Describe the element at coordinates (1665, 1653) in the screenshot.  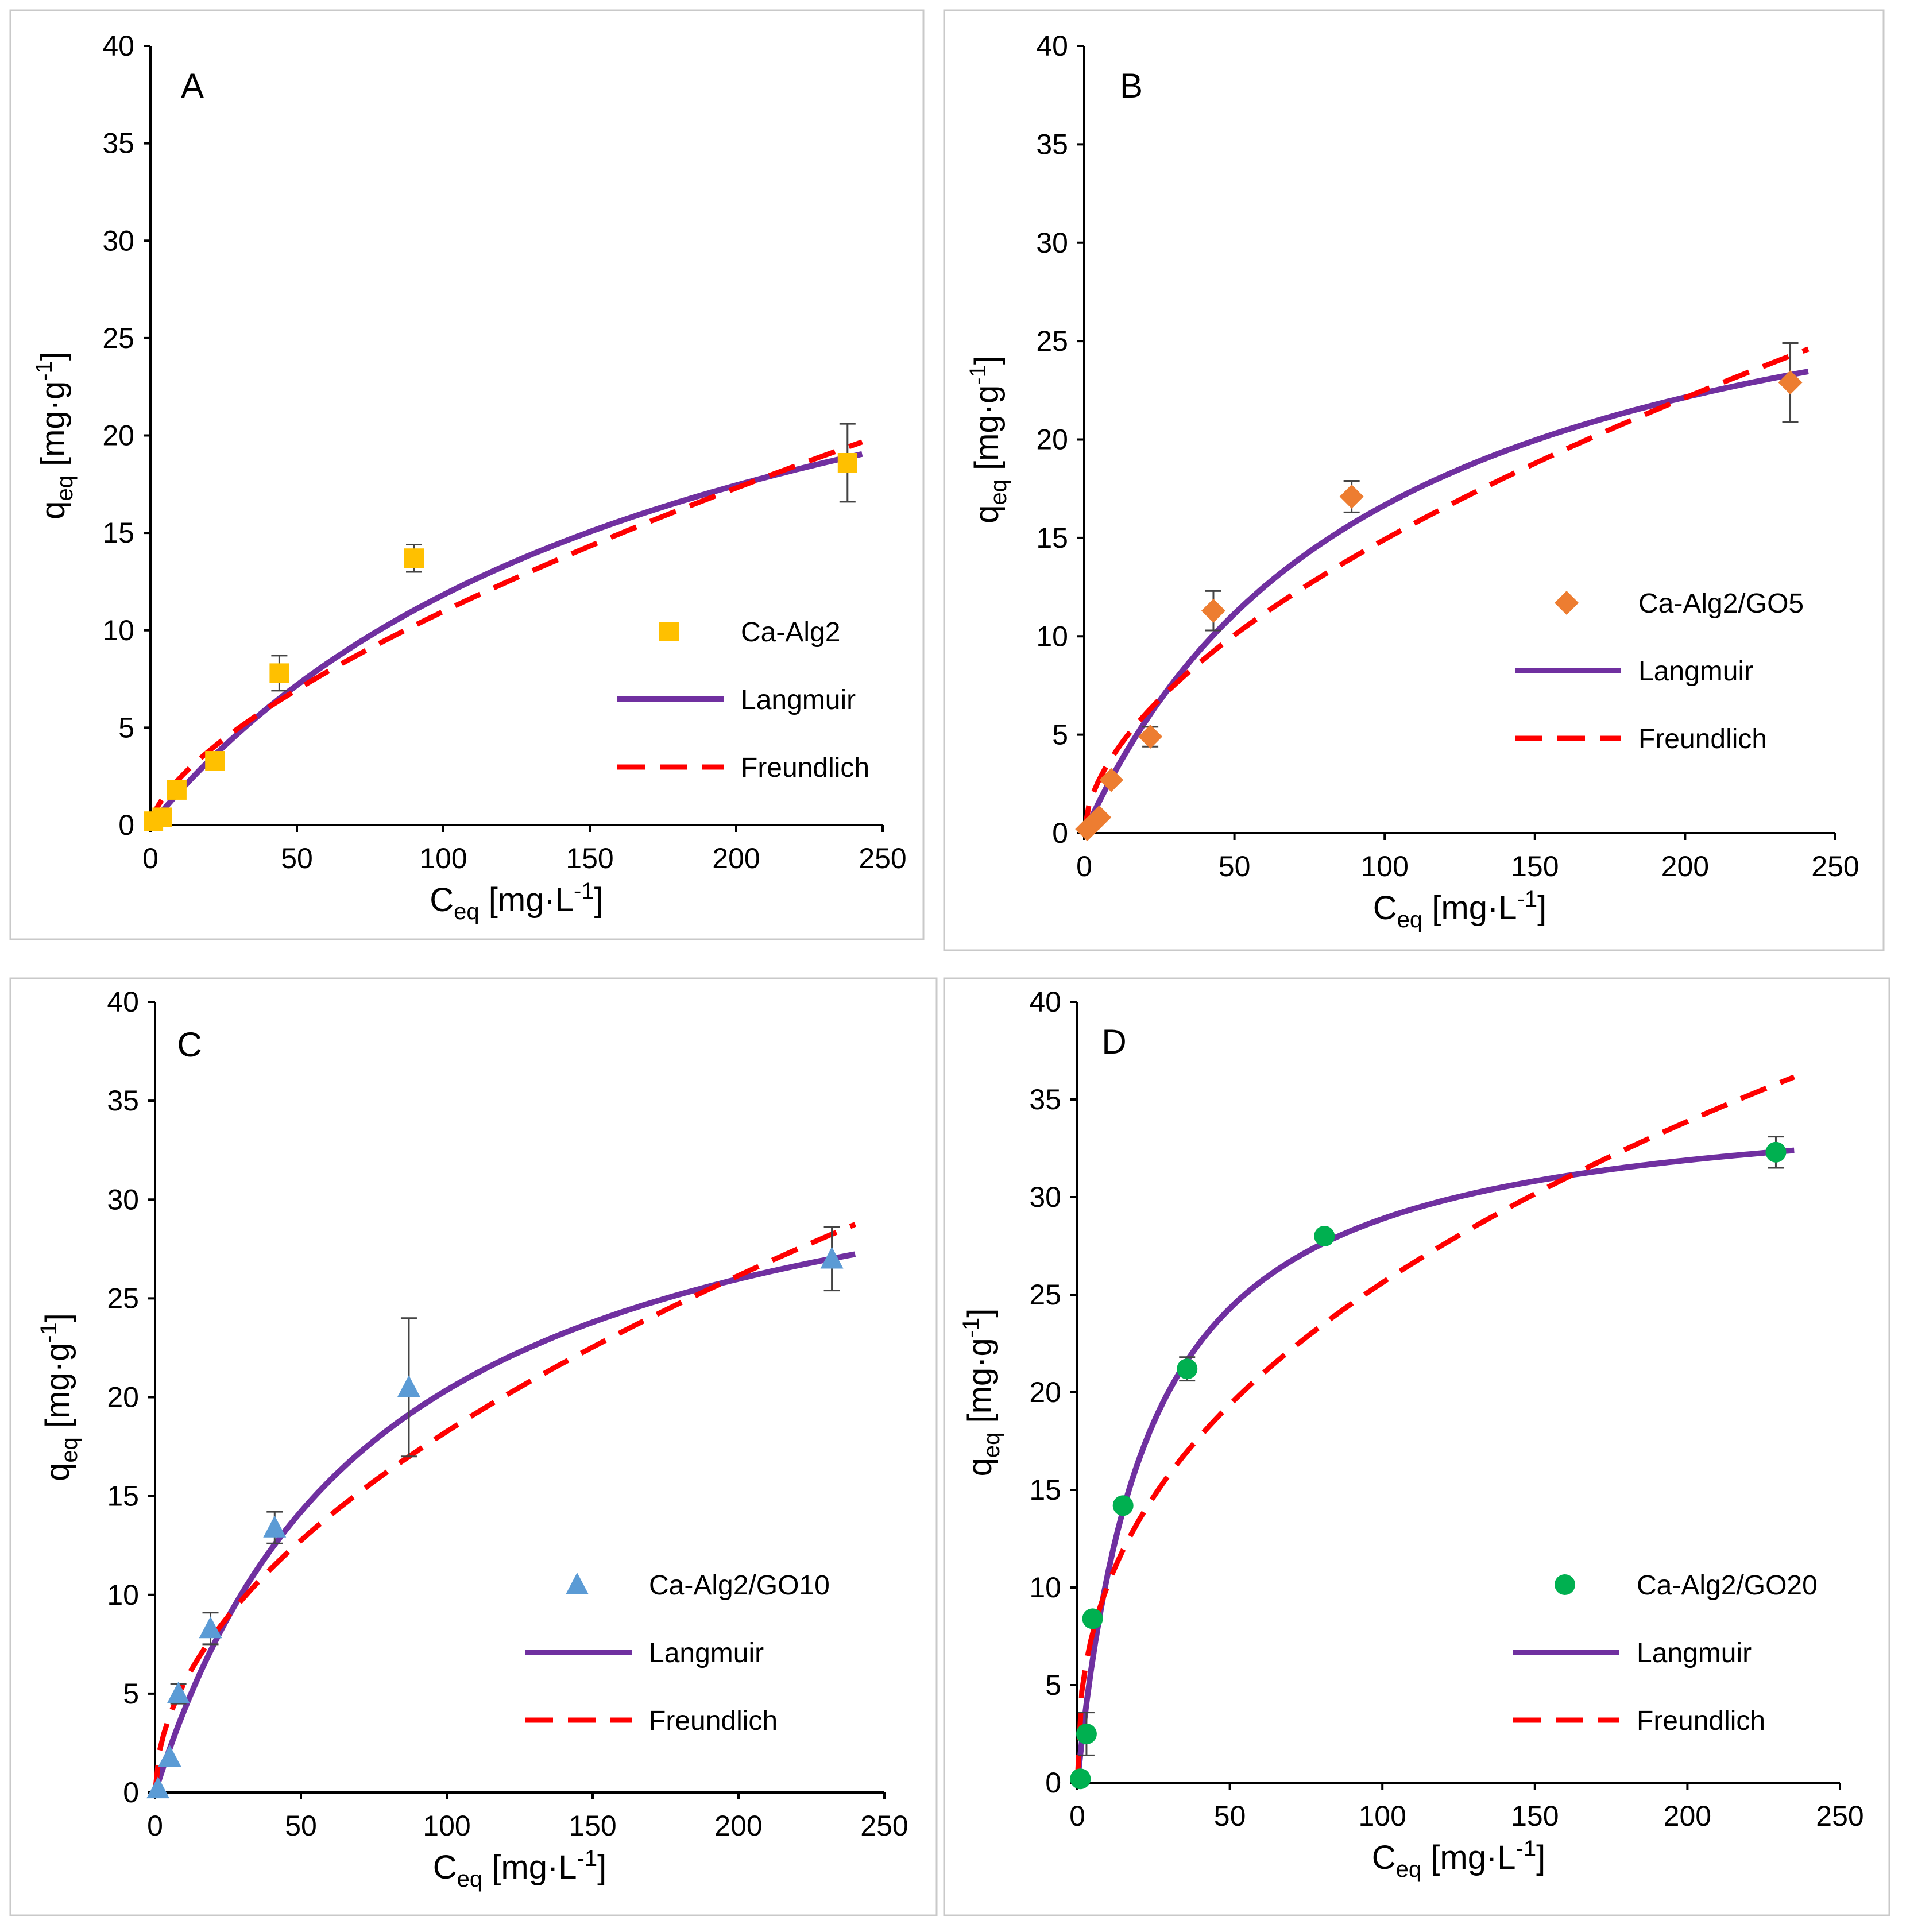
I see `legend: Ca-Alg2/GO20 Langmuir Freundlich` at that location.